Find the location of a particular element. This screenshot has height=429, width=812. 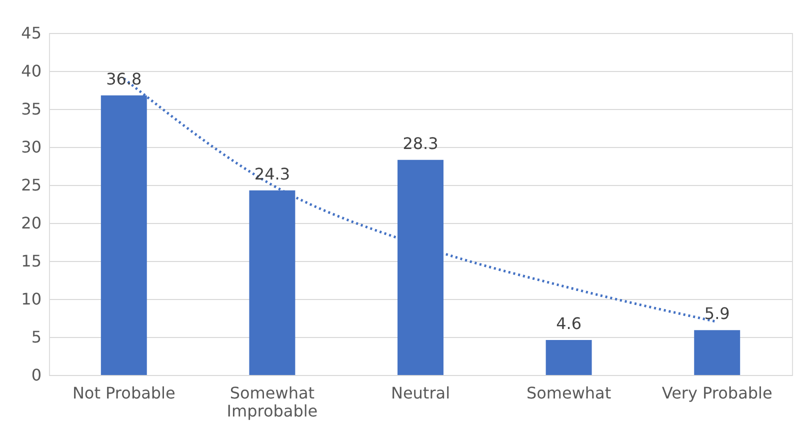

y-tick-label: 35 is located at coordinates (31, 109).